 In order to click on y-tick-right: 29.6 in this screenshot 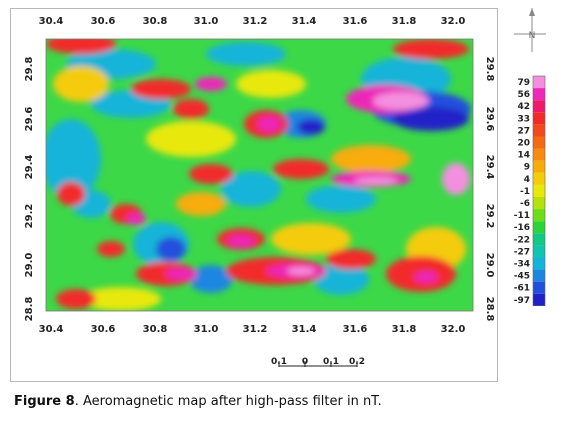, I will do `click(489, 119)`.